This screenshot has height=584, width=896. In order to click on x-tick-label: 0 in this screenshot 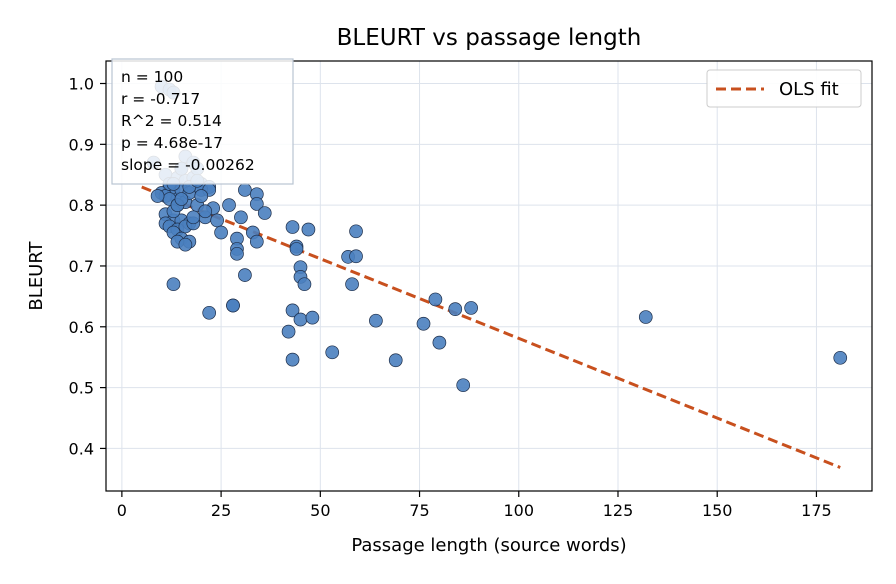, I will do `click(122, 510)`.